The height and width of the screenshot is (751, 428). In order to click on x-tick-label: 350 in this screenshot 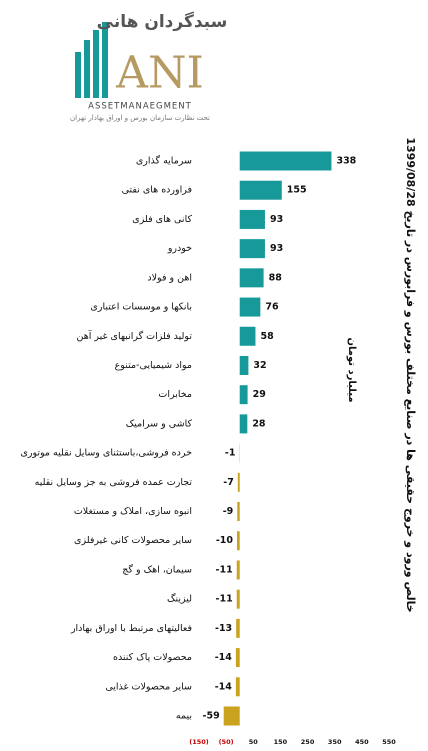, I will do `click(335, 742)`.